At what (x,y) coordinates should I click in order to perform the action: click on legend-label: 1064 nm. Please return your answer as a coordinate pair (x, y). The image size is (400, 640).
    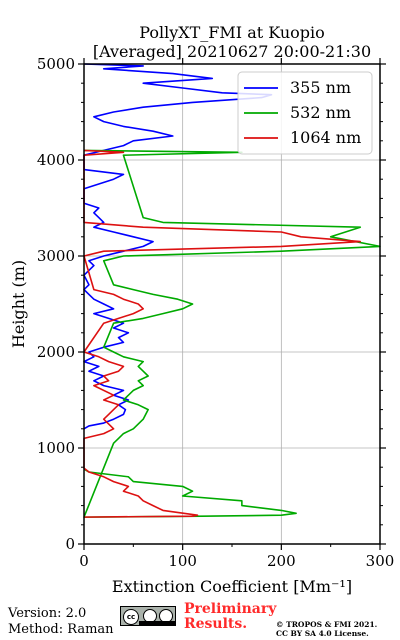
    Looking at the image, I should click on (325, 137).